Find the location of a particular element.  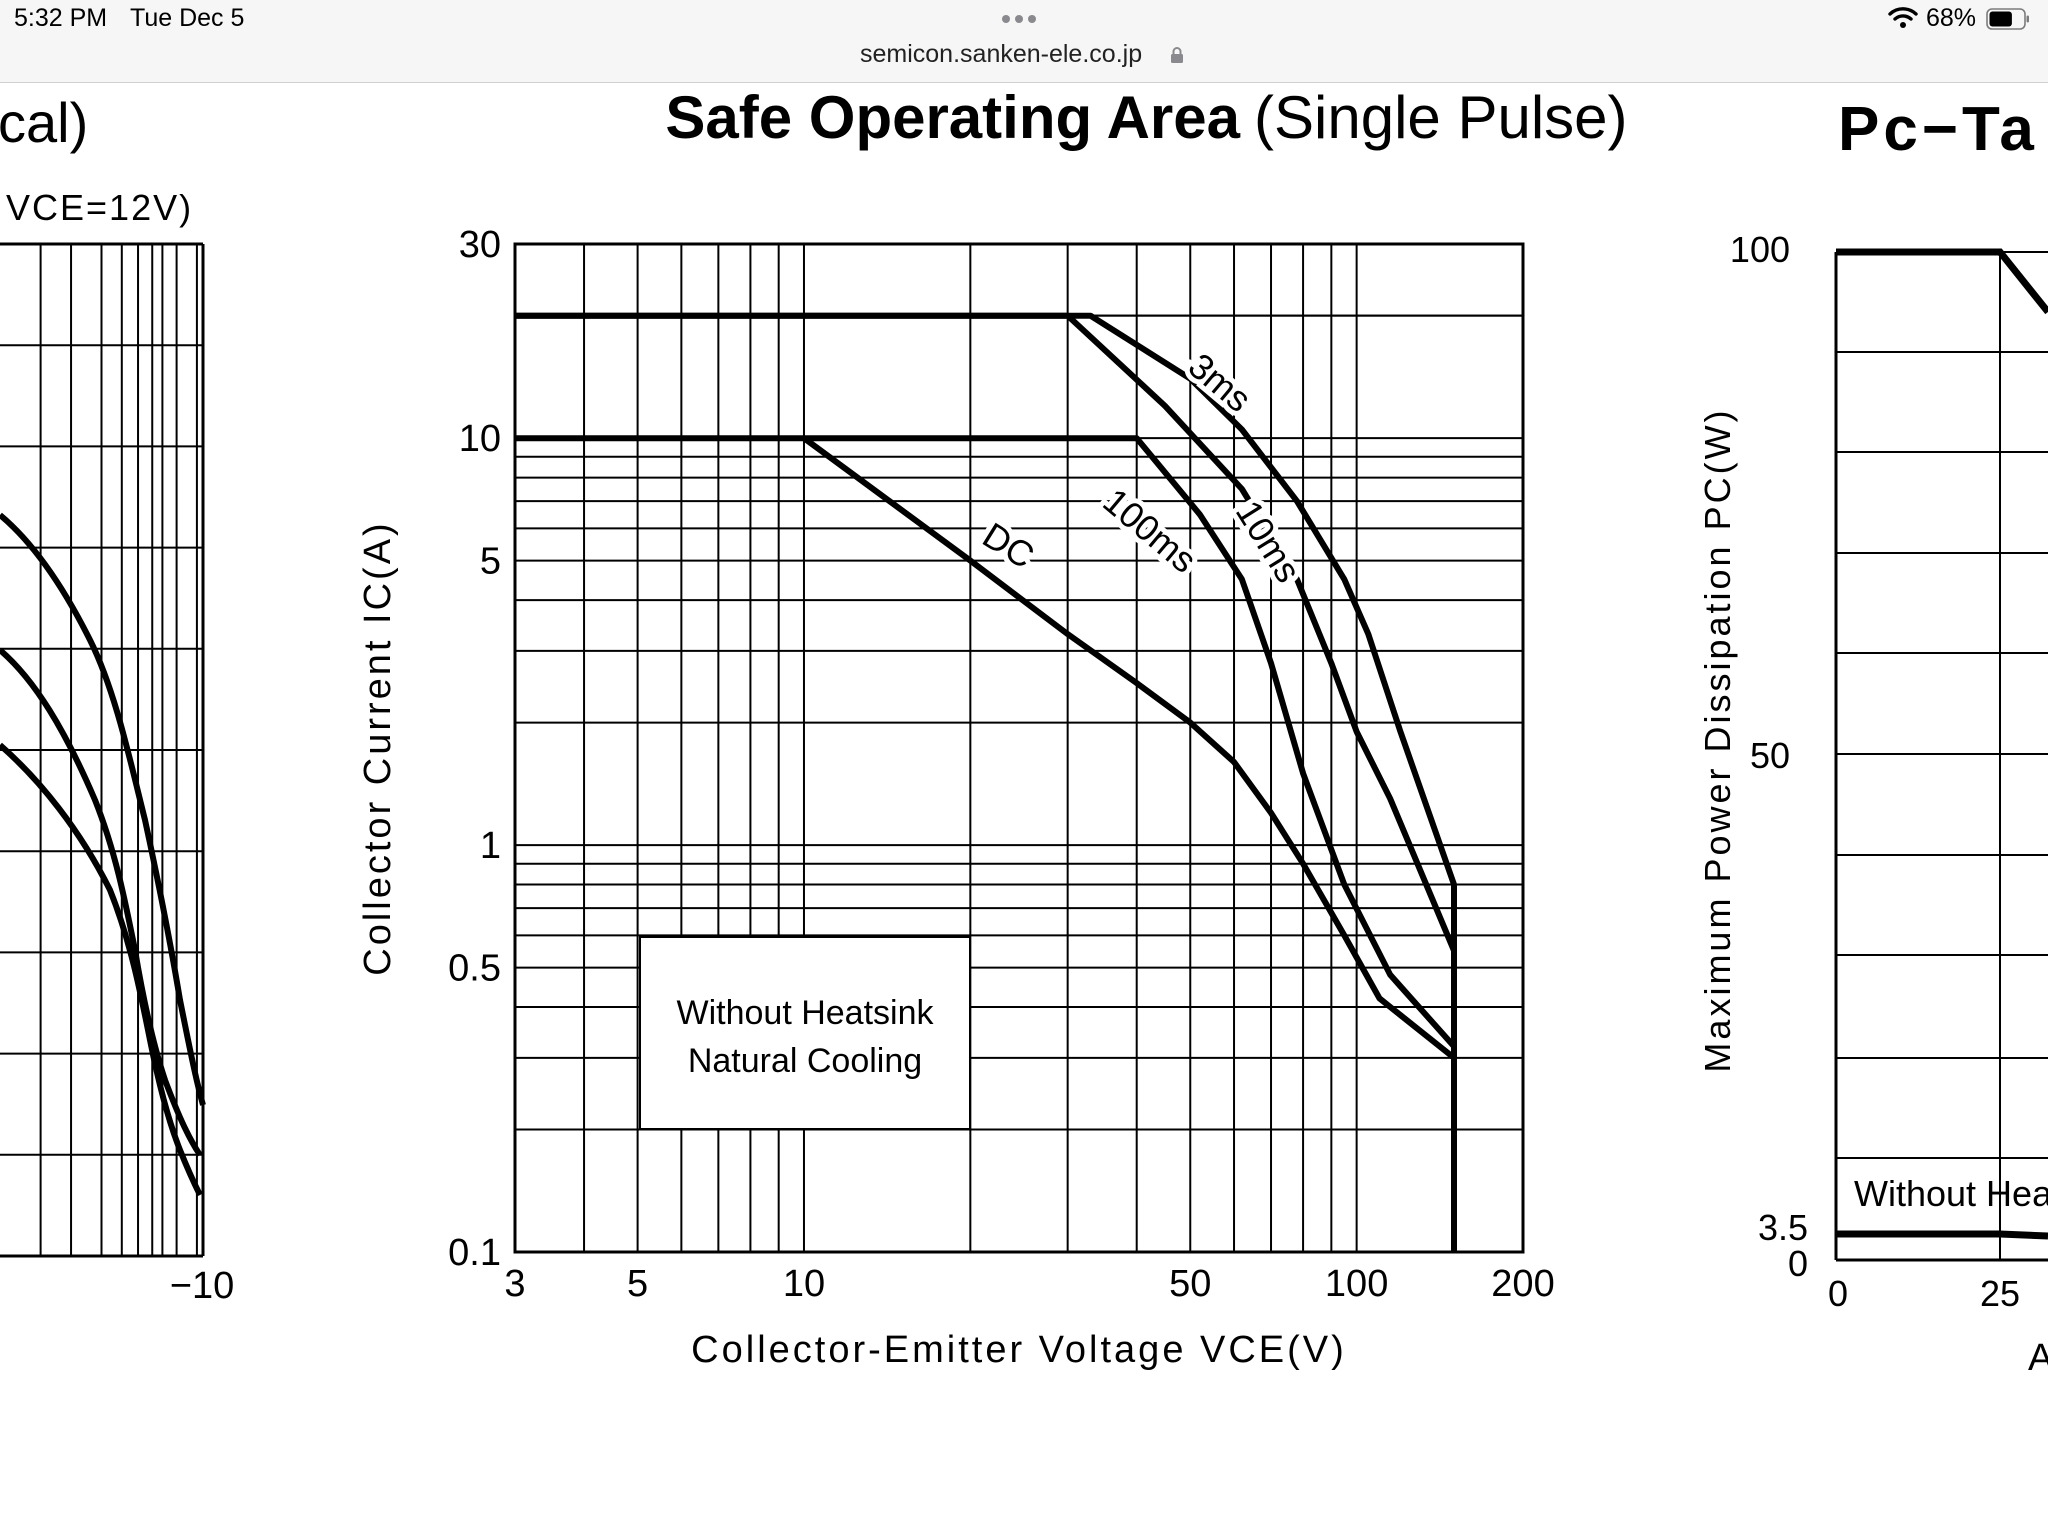

left-chart-partial: cal) VCE=12V) −10 is located at coordinates (117, 699).